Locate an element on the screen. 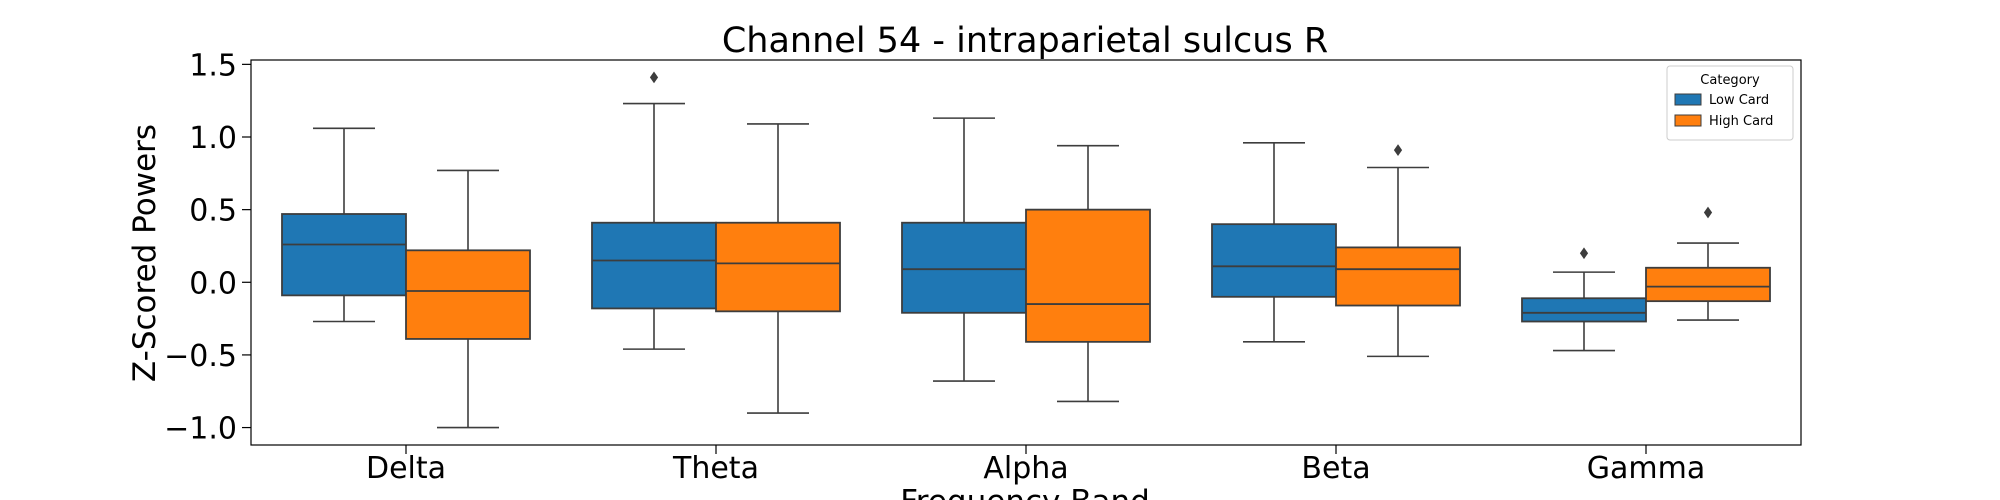 The image size is (2000, 500). box-low-card-gamma is located at coordinates (1584, 299).